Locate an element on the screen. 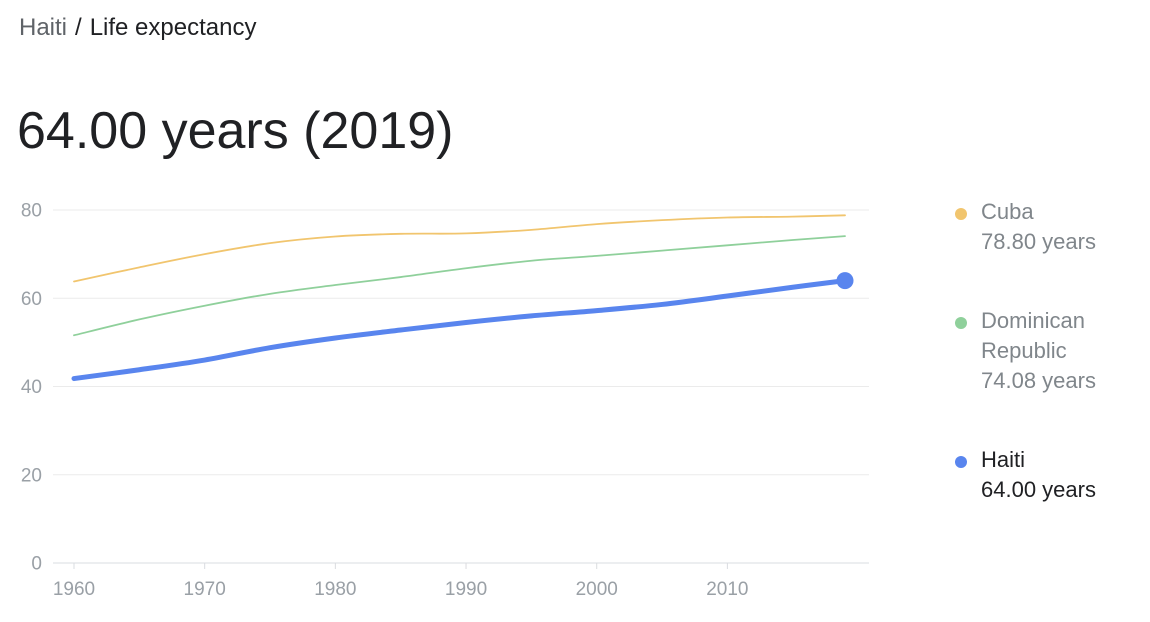 The width and height of the screenshot is (1150, 622). legend-item-haiti: Haiti 64.00 years is located at coordinates (1047, 475).